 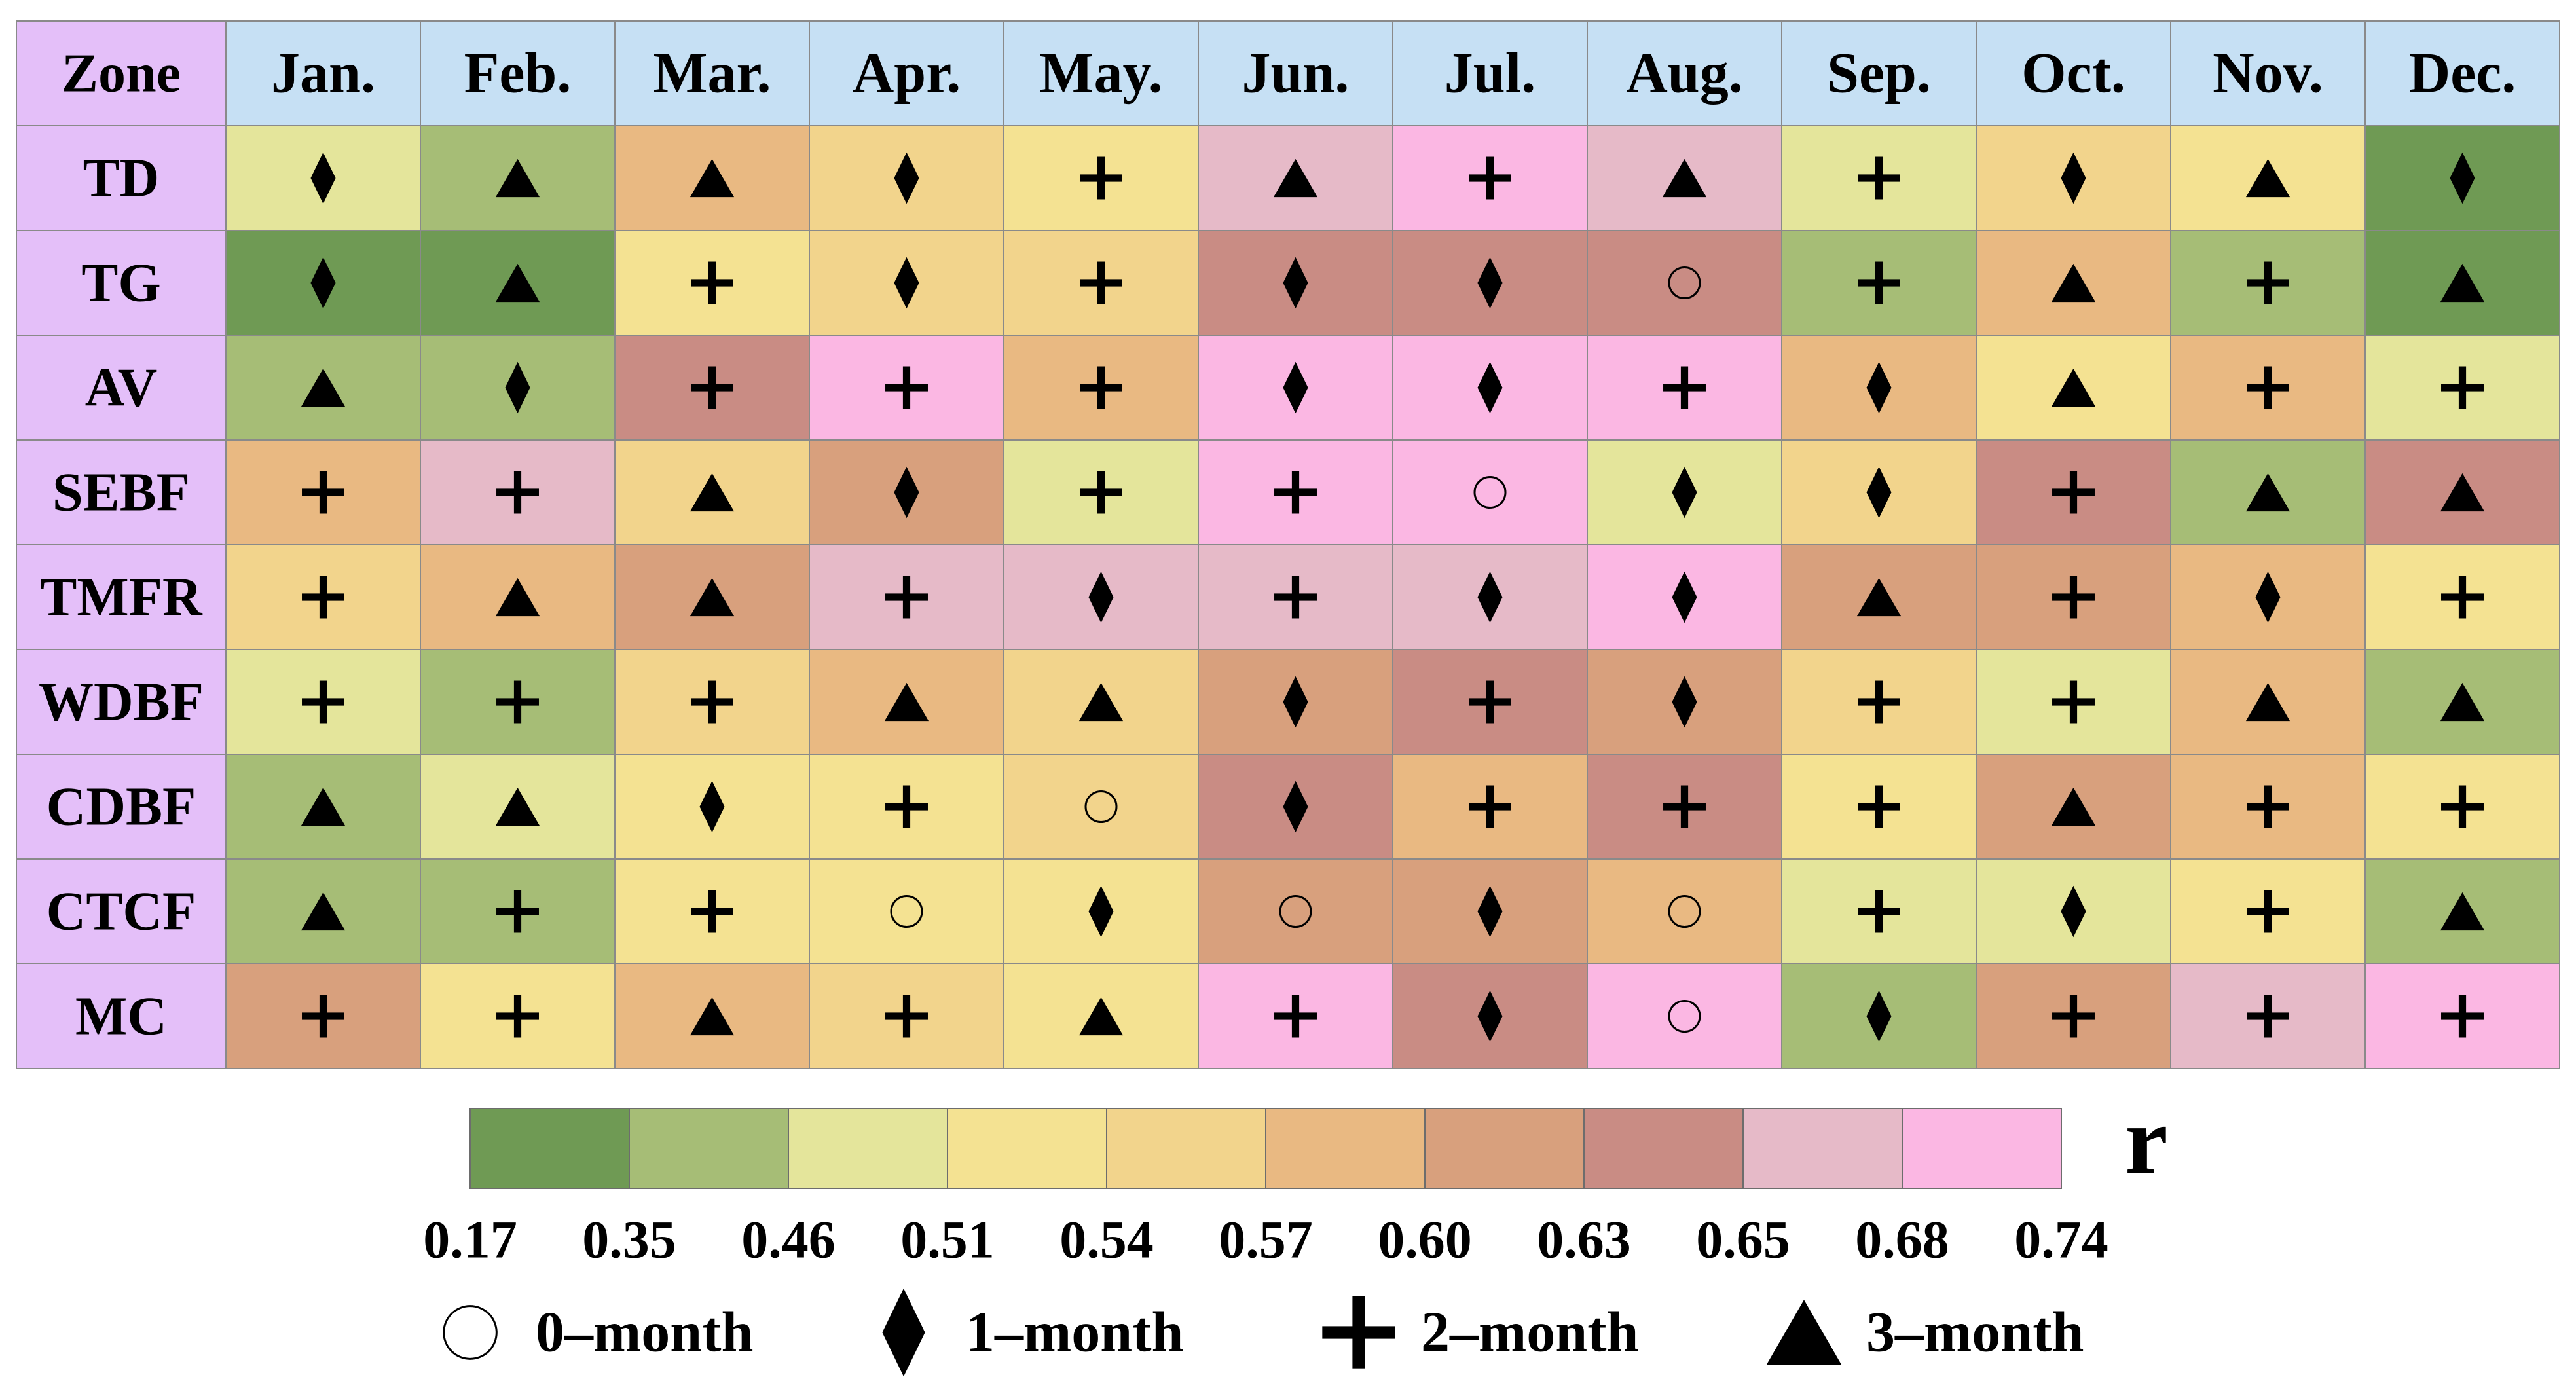 What do you see at coordinates (948, 1240) in the screenshot?
I see `colorbar-tick-label: 0.51` at bounding box center [948, 1240].